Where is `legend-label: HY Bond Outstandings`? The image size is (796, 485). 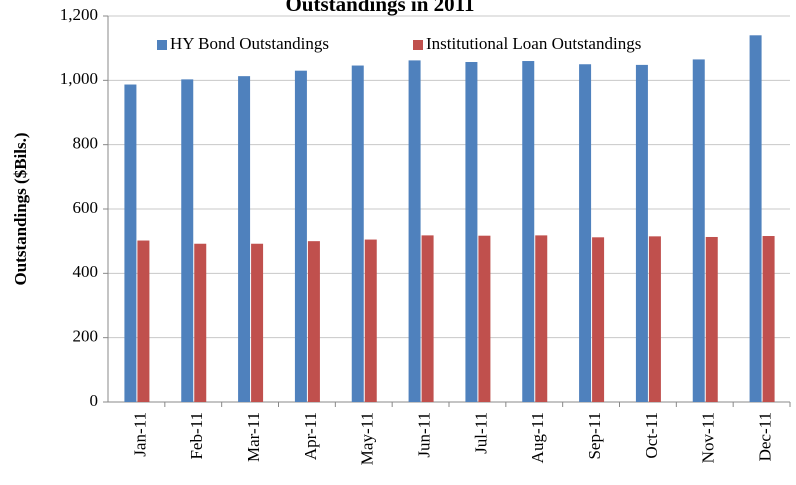 legend-label: HY Bond Outstandings is located at coordinates (249, 43).